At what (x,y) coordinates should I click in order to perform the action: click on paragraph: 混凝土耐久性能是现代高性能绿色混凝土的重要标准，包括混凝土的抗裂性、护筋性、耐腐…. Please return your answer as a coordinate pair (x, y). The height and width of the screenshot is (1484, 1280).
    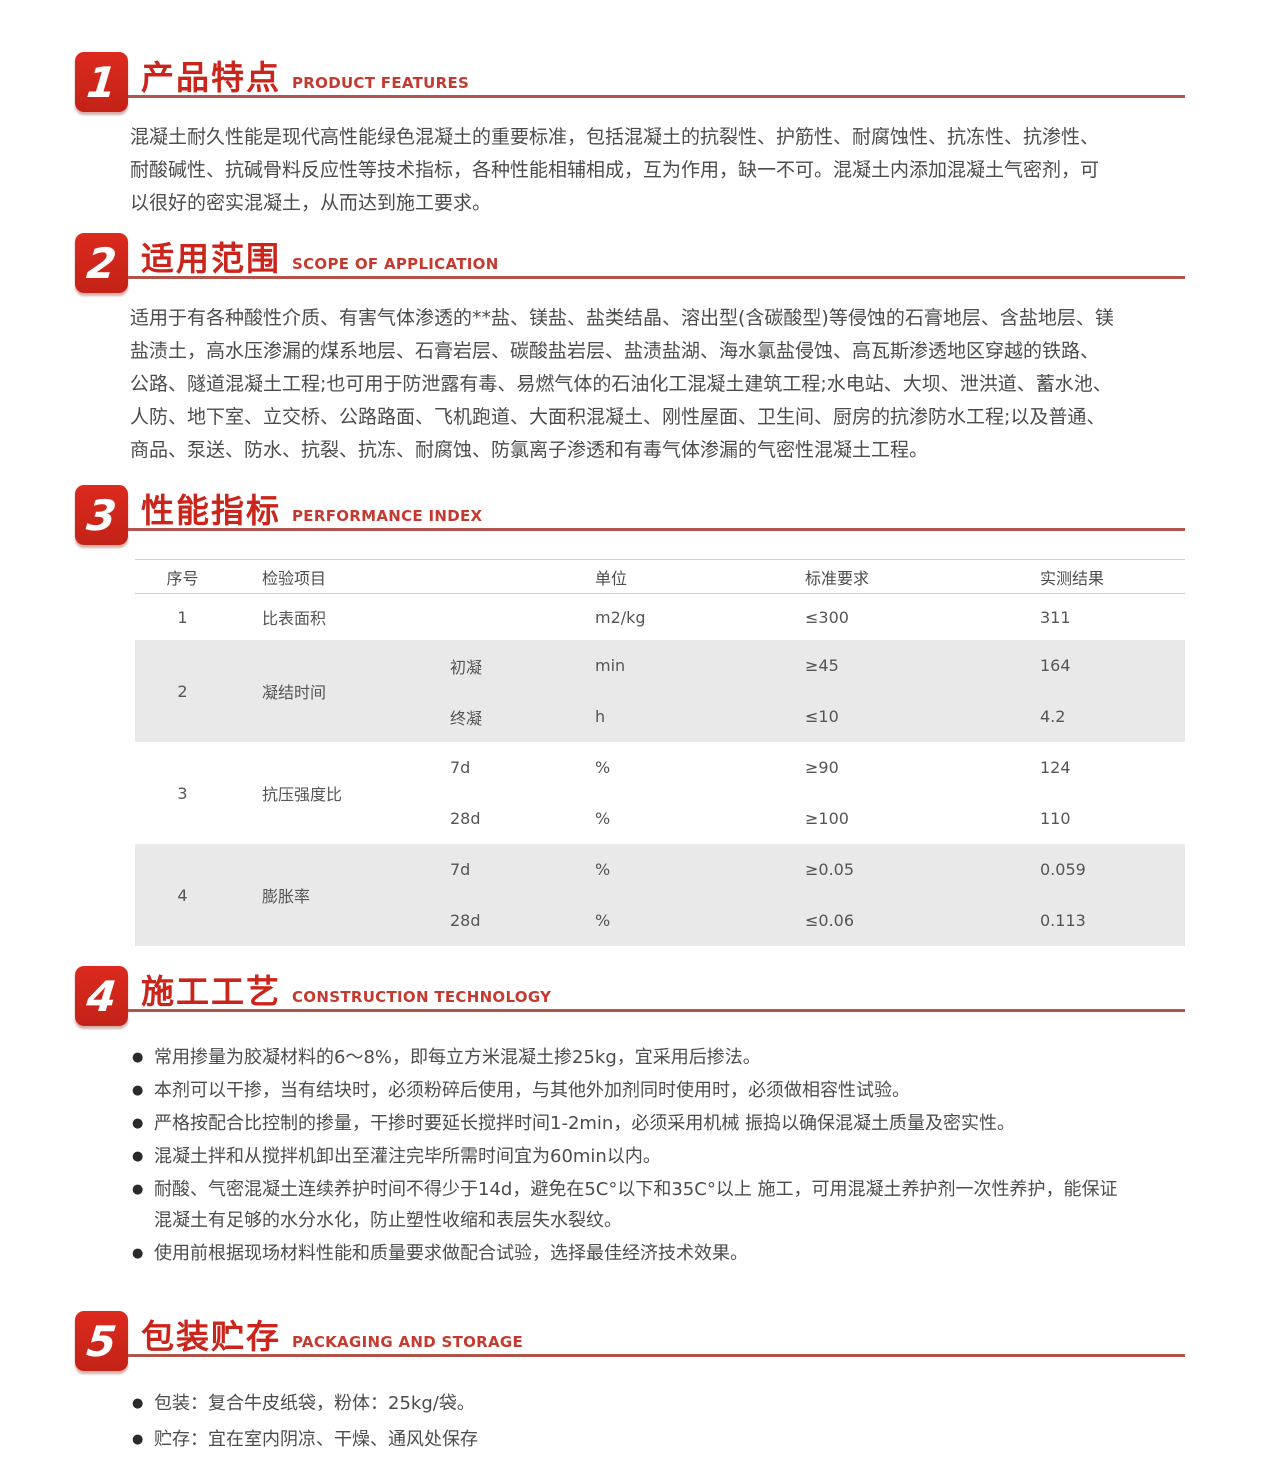
    Looking at the image, I should click on (647, 170).